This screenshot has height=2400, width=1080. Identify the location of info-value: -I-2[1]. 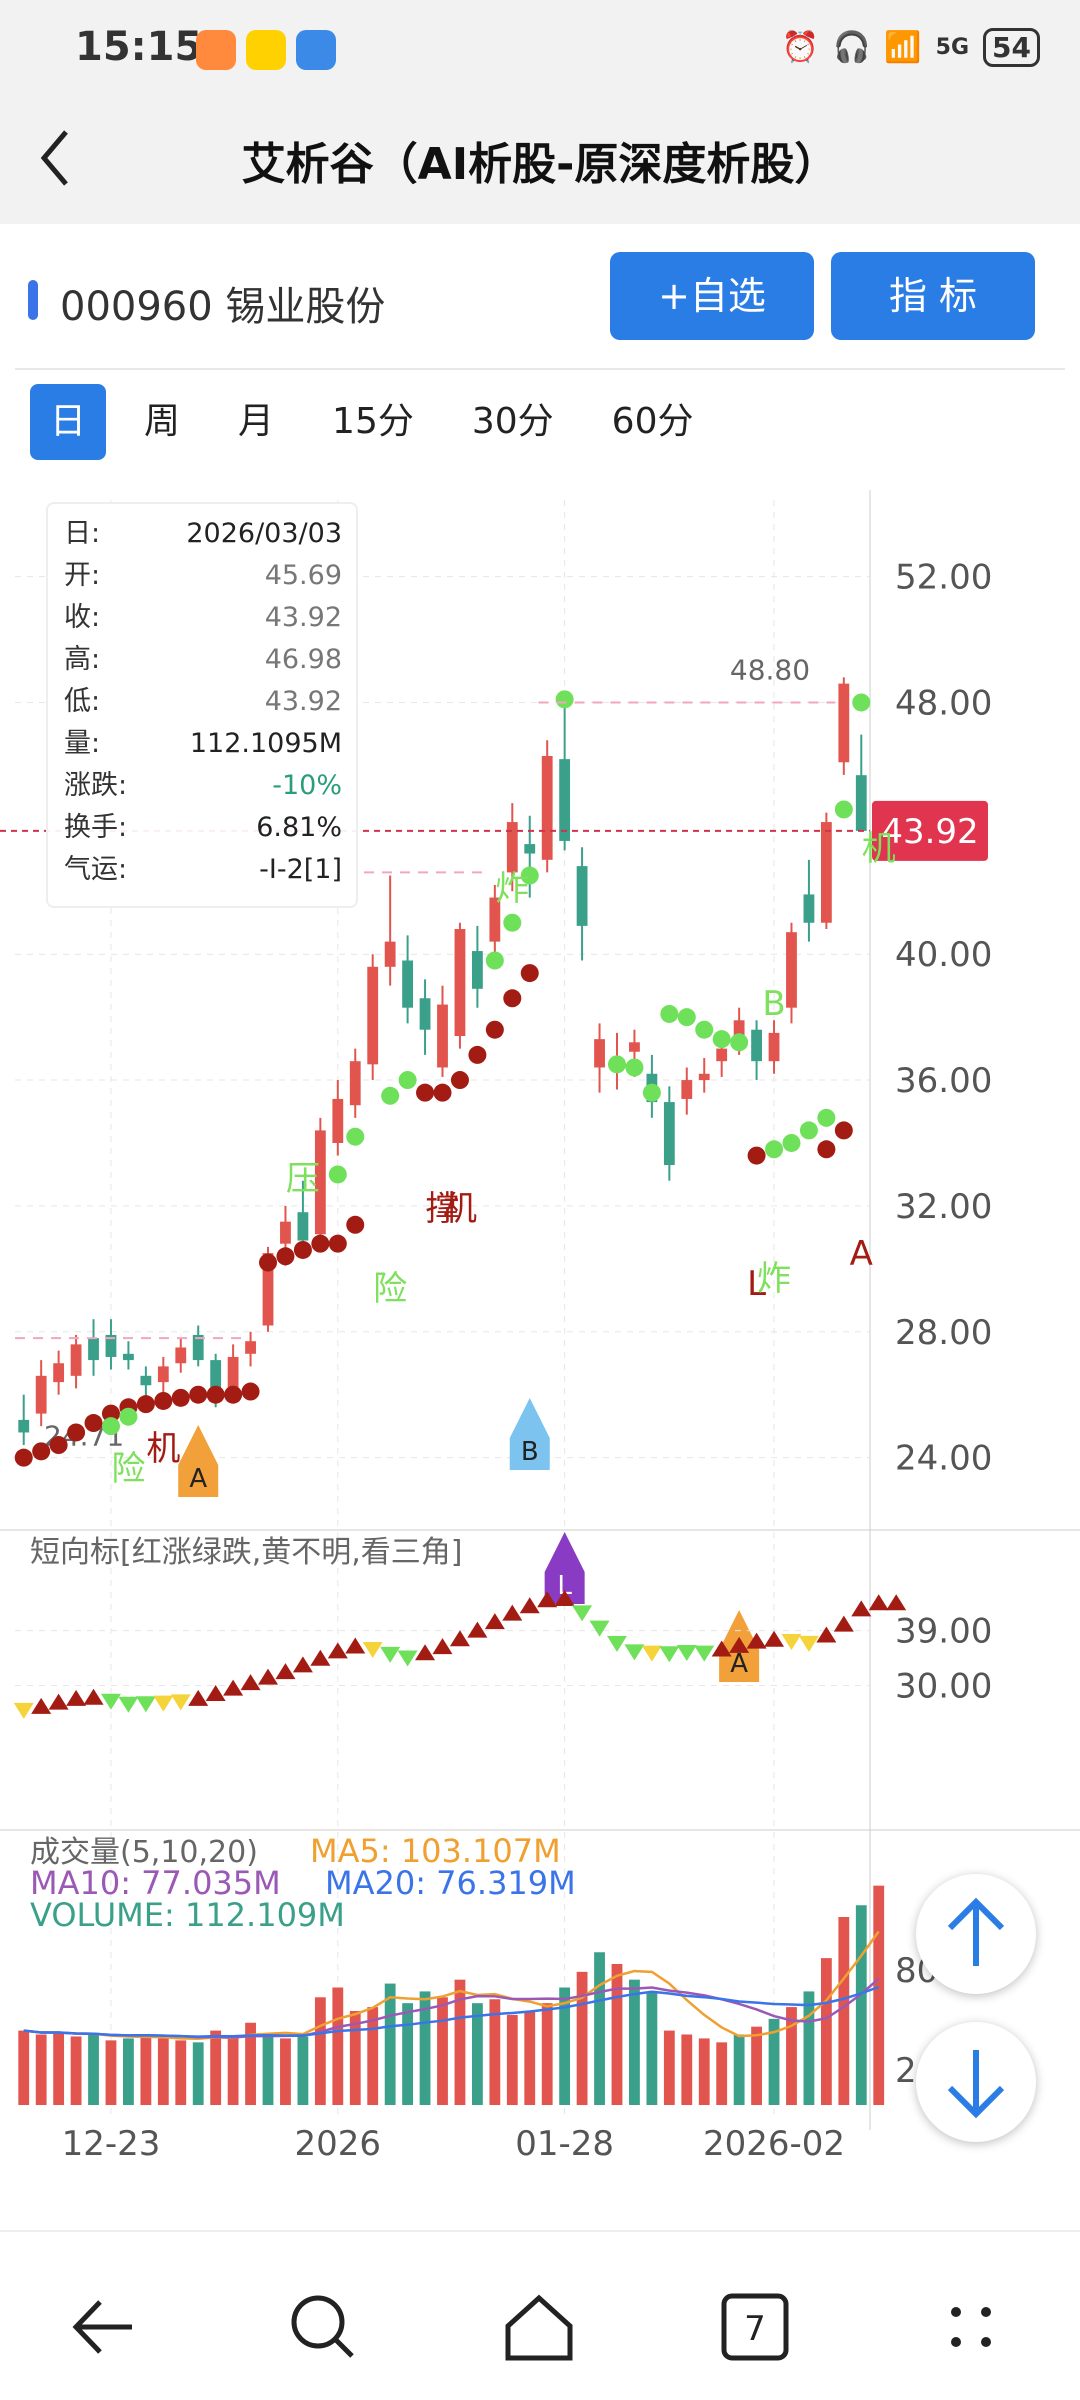
(300, 869).